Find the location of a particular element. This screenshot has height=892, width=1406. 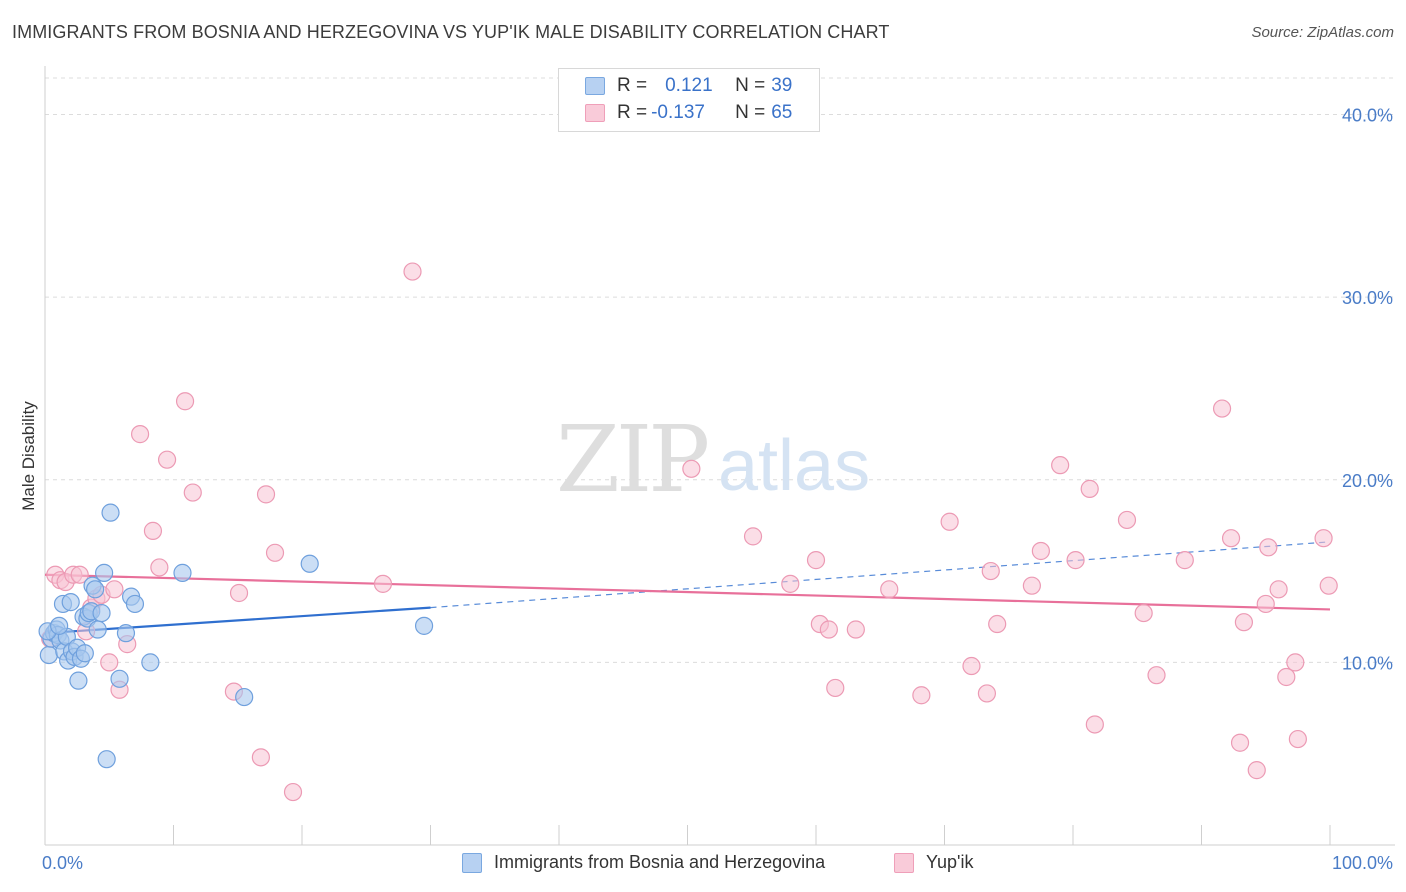

legend-r-value: -0.137 is located at coordinates (678, 112).